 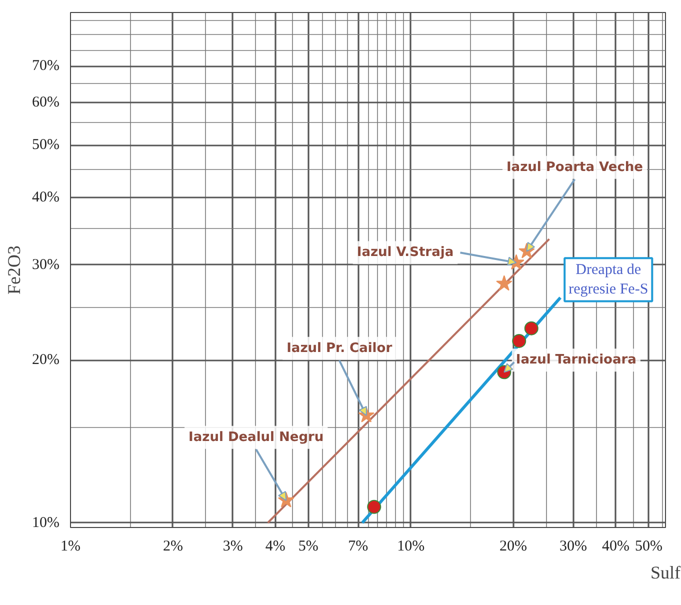 I want to click on x-tick-label: 2%, so click(x=172, y=546).